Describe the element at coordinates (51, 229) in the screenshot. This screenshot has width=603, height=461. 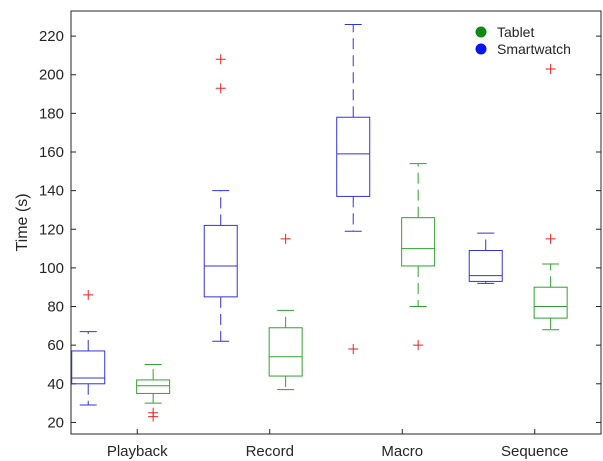
I see `y-tick-label: 120` at that location.